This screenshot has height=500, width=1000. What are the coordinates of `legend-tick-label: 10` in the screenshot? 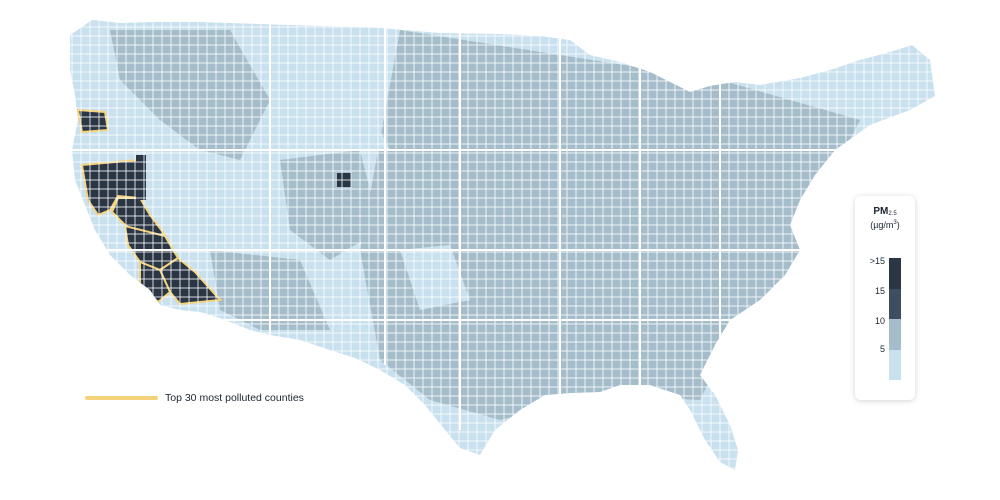 It's located at (879, 321).